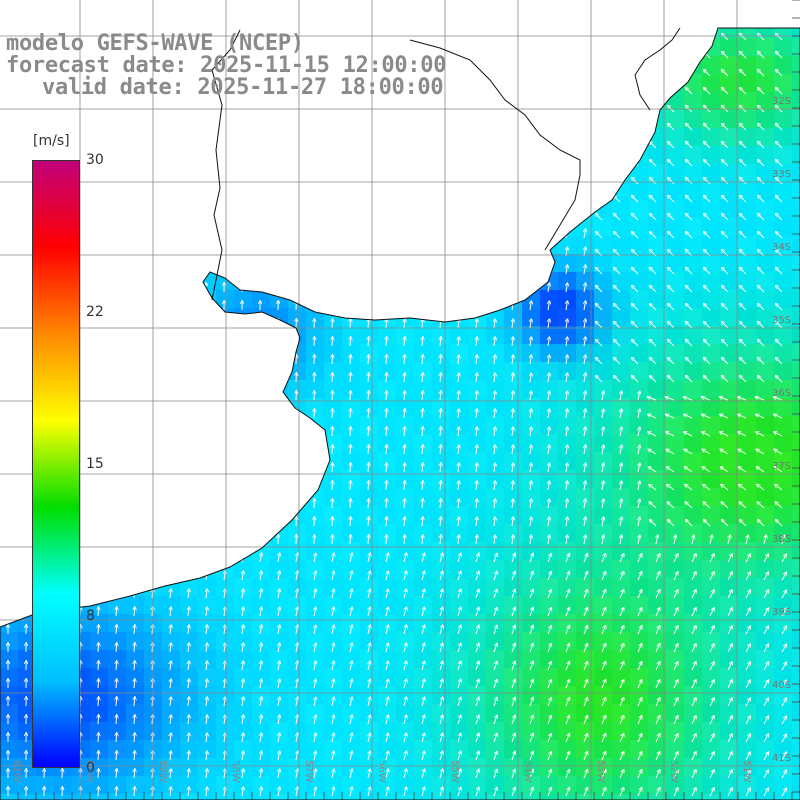  I want to click on forecast-date: forecast date: 2025-11-15 12:00:00, so click(226, 65).